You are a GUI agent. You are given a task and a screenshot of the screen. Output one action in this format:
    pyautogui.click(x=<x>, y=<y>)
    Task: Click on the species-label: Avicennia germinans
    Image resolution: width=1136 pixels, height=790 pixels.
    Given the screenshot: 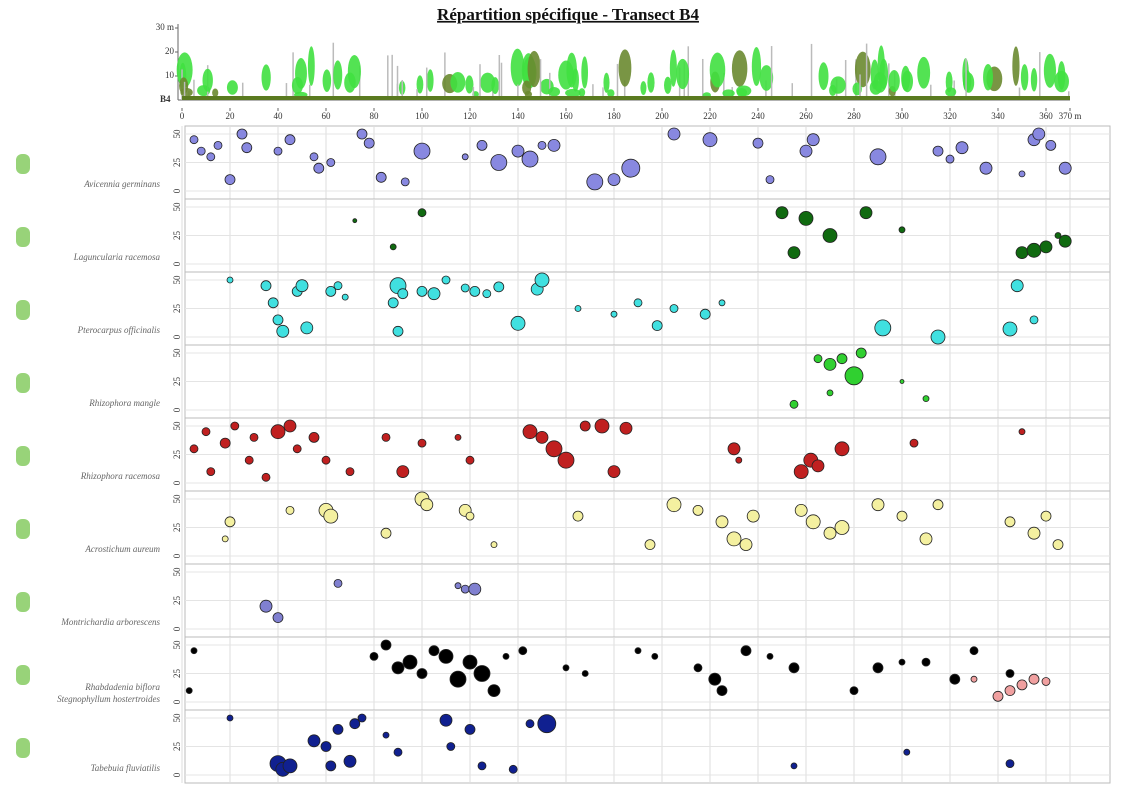 What is the action you would take?
    pyautogui.click(x=121, y=184)
    